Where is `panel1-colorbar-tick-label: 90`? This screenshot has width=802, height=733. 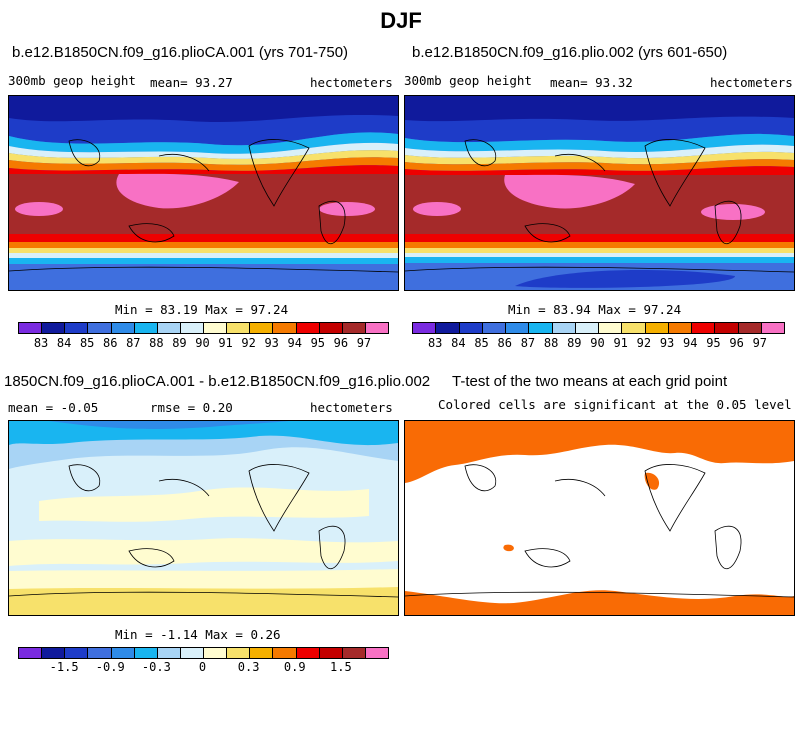
panel1-colorbar-tick-label: 90 is located at coordinates (202, 343).